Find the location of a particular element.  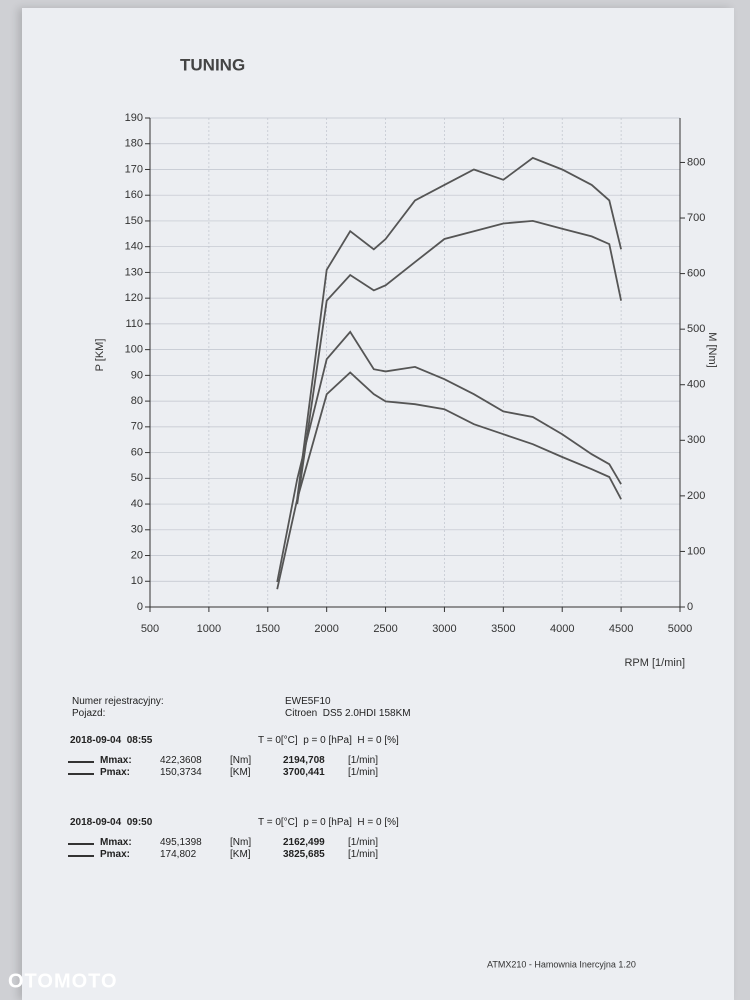

x-axis-label: RPM [1/min] is located at coordinates (654, 663).